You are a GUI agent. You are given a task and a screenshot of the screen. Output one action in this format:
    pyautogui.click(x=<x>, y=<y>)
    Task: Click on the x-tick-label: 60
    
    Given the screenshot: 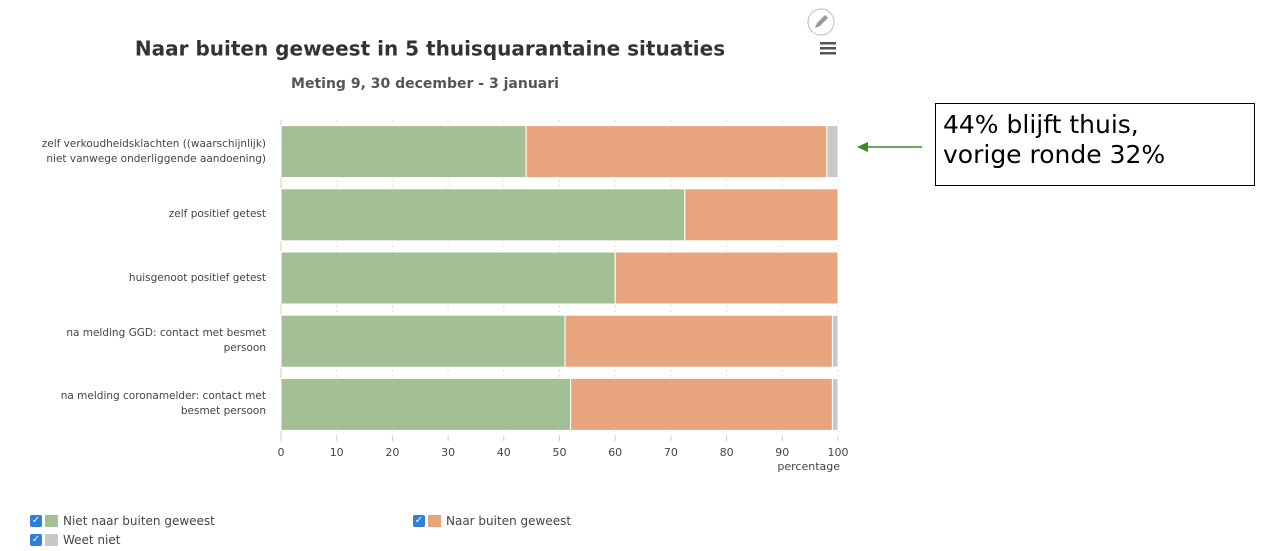 What is the action you would take?
    pyautogui.click(x=615, y=452)
    